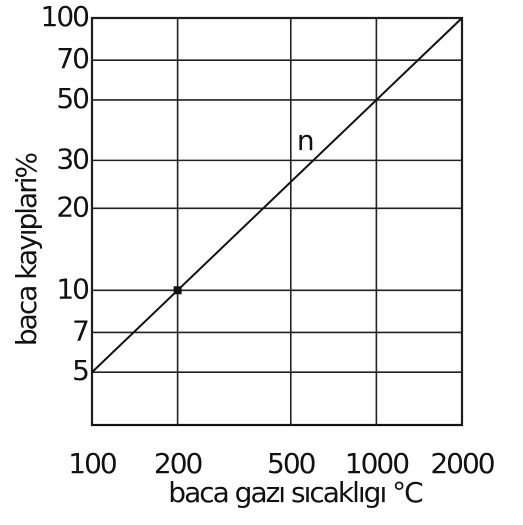 This screenshot has width=523, height=525. Describe the element at coordinates (72, 58) in the screenshot. I see `y-tick-label: 70` at that location.